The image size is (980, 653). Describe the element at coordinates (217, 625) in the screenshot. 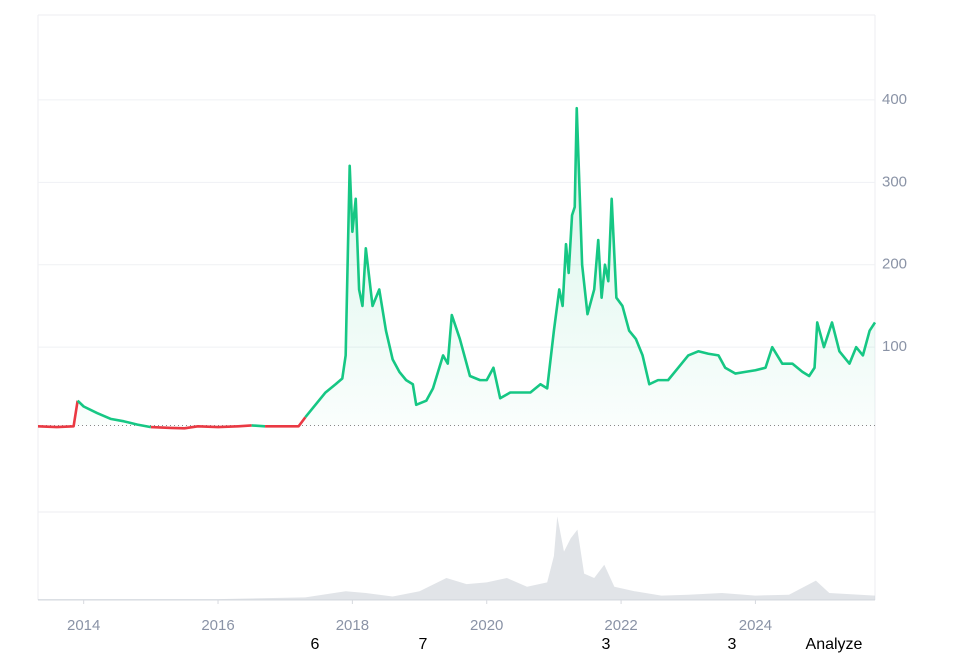

I see `x-tick-label: 2016` at that location.